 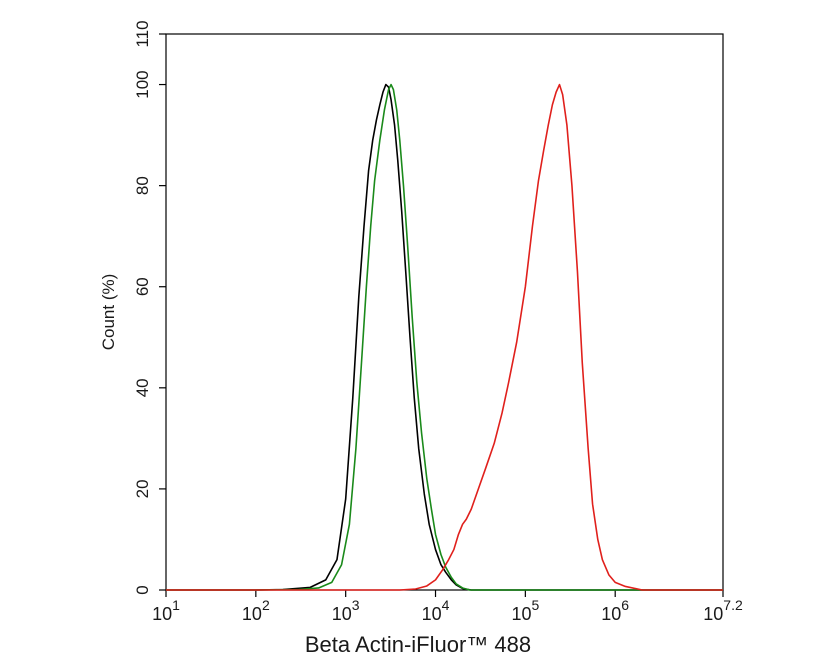 What do you see at coordinates (142, 286) in the screenshot?
I see `y-tick-label: 60` at bounding box center [142, 286].